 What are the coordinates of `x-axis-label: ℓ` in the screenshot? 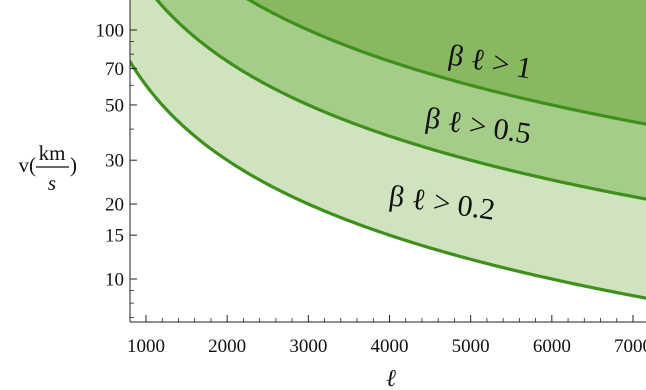 It's located at (391, 378).